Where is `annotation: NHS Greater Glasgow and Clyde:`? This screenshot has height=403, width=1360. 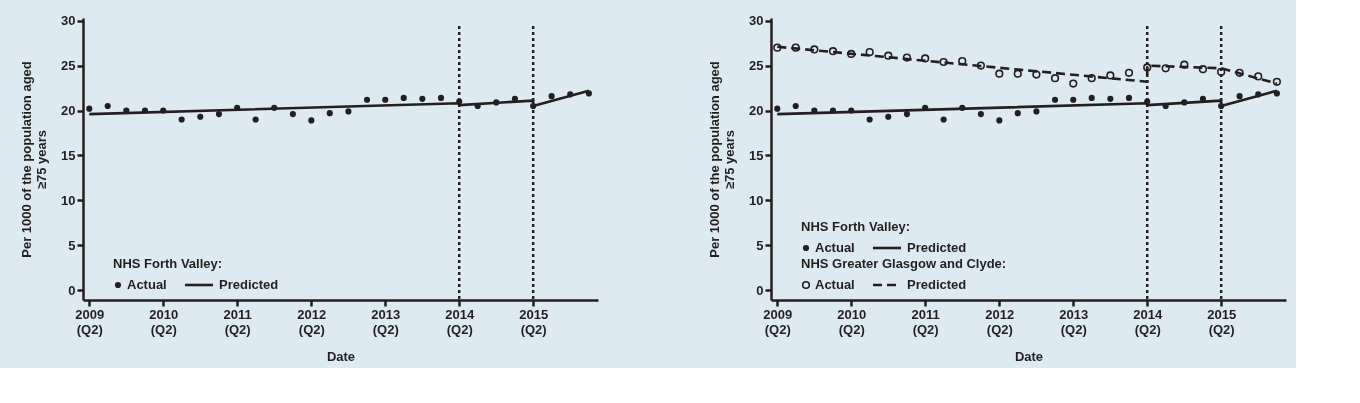 annotation: NHS Greater Glasgow and Clyde: is located at coordinates (904, 263).